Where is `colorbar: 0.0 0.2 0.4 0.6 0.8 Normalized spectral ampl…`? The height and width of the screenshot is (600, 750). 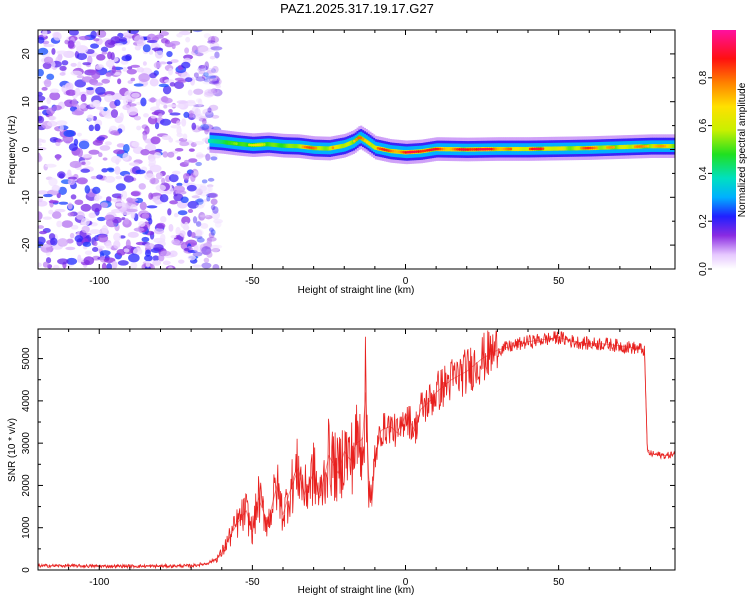 colorbar: 0.0 0.2 0.4 0.6 0.8 Normalized spectral ampl… is located at coordinates (723, 153).